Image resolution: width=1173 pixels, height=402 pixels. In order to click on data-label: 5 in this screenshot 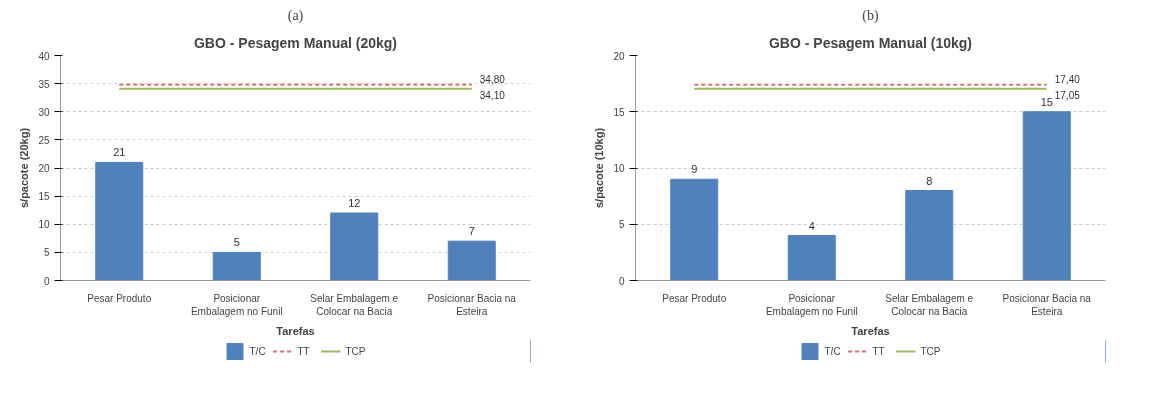, I will do `click(236, 242)`.